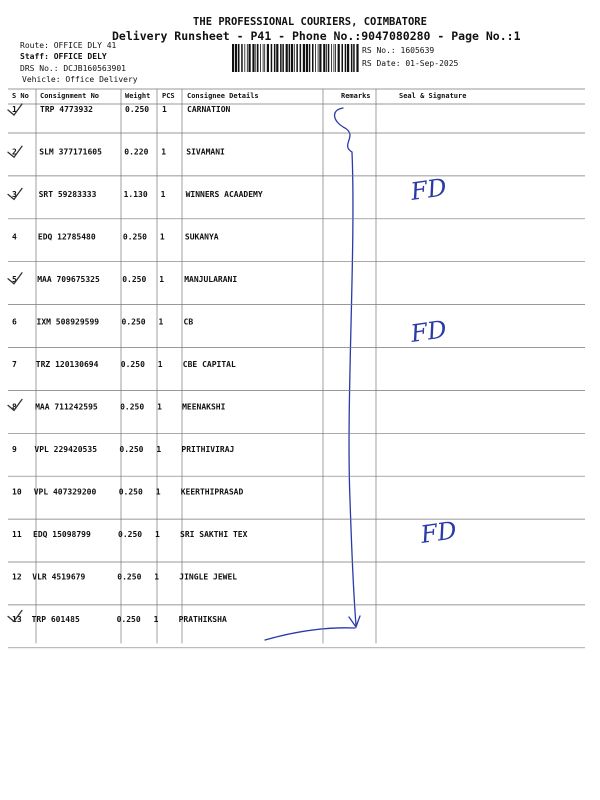 Image resolution: width=600 pixels, height=800 pixels. I want to click on rs-date: RS Date: 01-Sep-2025, so click(410, 63).